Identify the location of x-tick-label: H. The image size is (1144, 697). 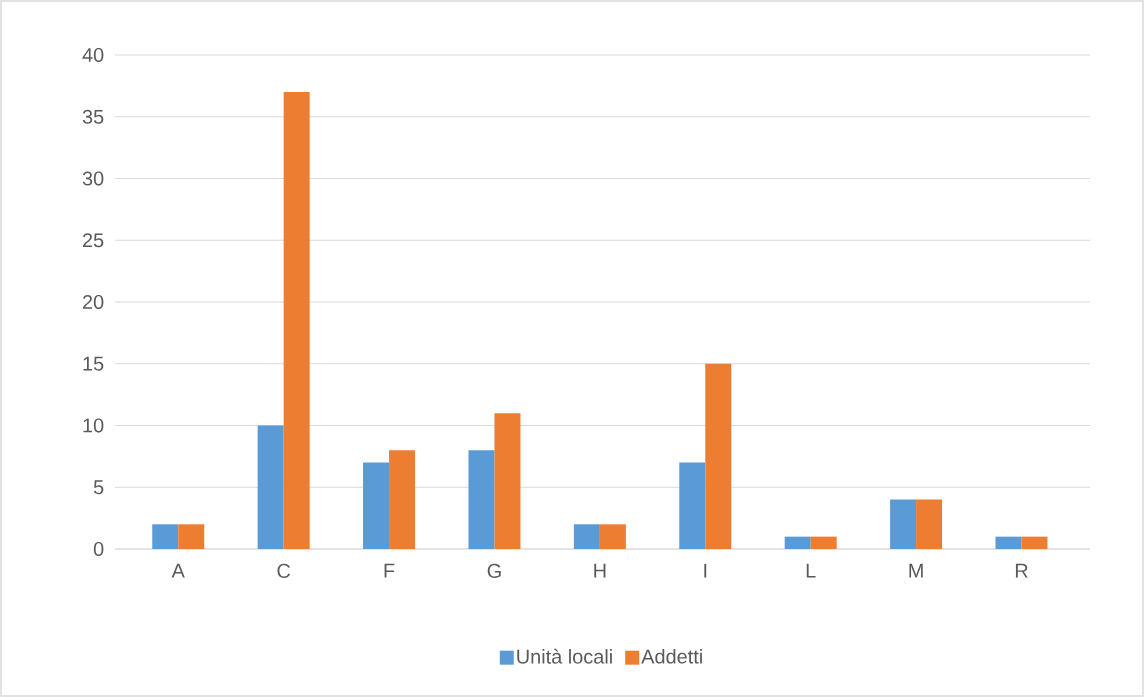
(600, 570).